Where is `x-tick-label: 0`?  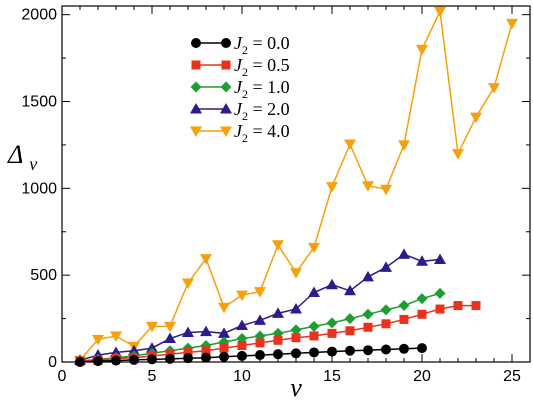
x-tick-label: 0 is located at coordinates (62, 376).